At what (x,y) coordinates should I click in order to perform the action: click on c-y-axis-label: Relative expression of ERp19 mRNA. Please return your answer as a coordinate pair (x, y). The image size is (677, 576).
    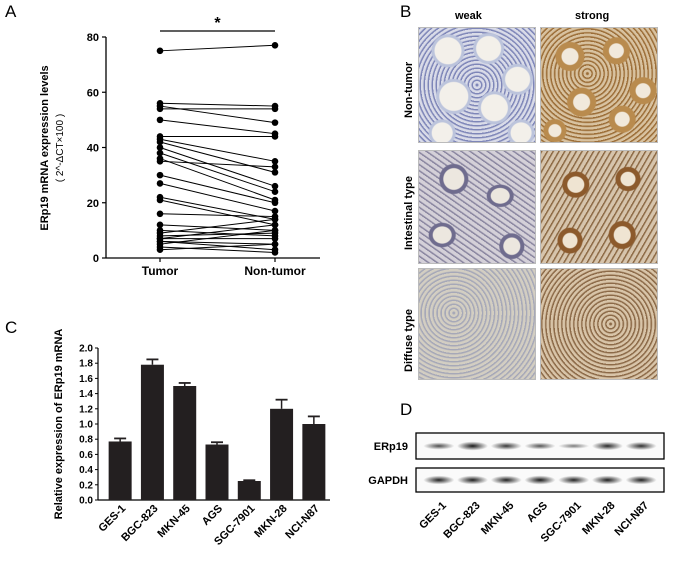
    Looking at the image, I should click on (59, 424).